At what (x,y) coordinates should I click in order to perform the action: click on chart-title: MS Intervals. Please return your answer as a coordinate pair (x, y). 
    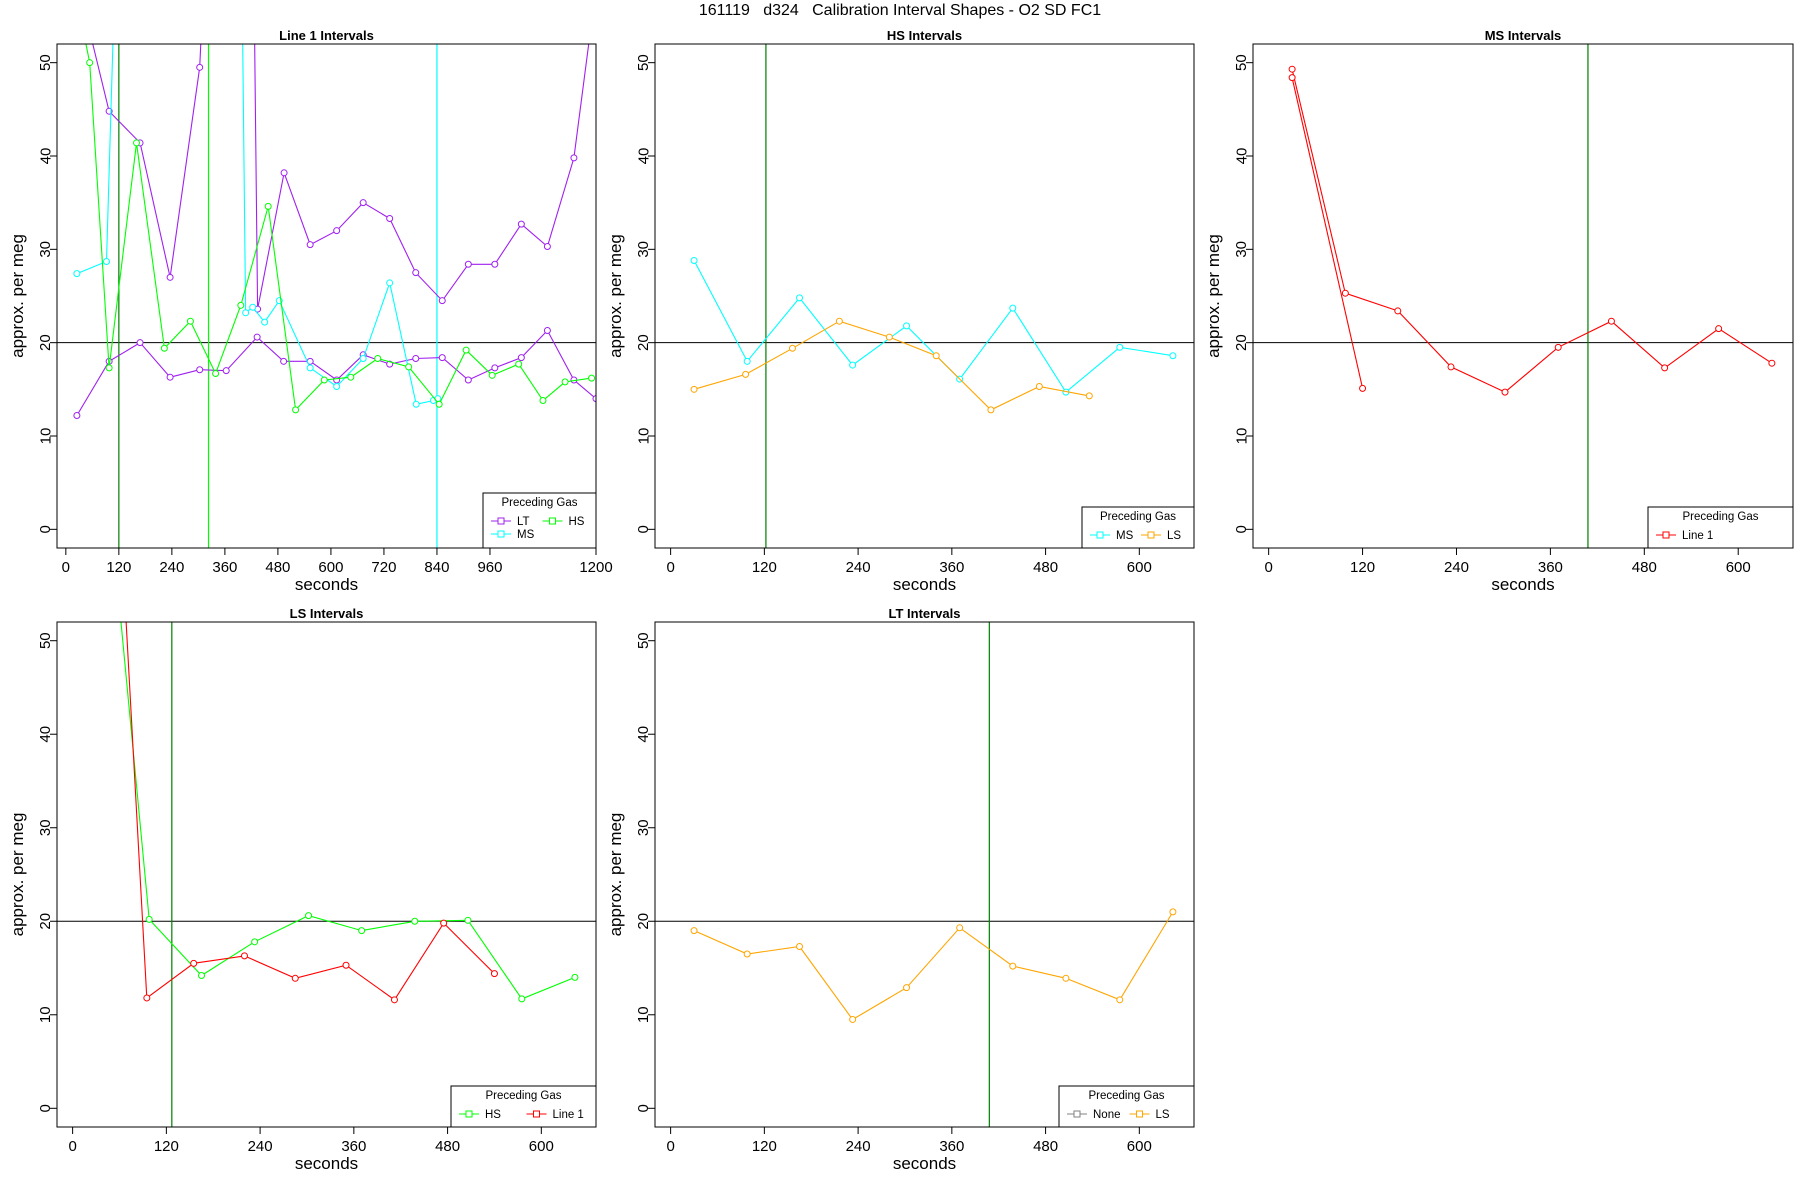
    Looking at the image, I should click on (1523, 35).